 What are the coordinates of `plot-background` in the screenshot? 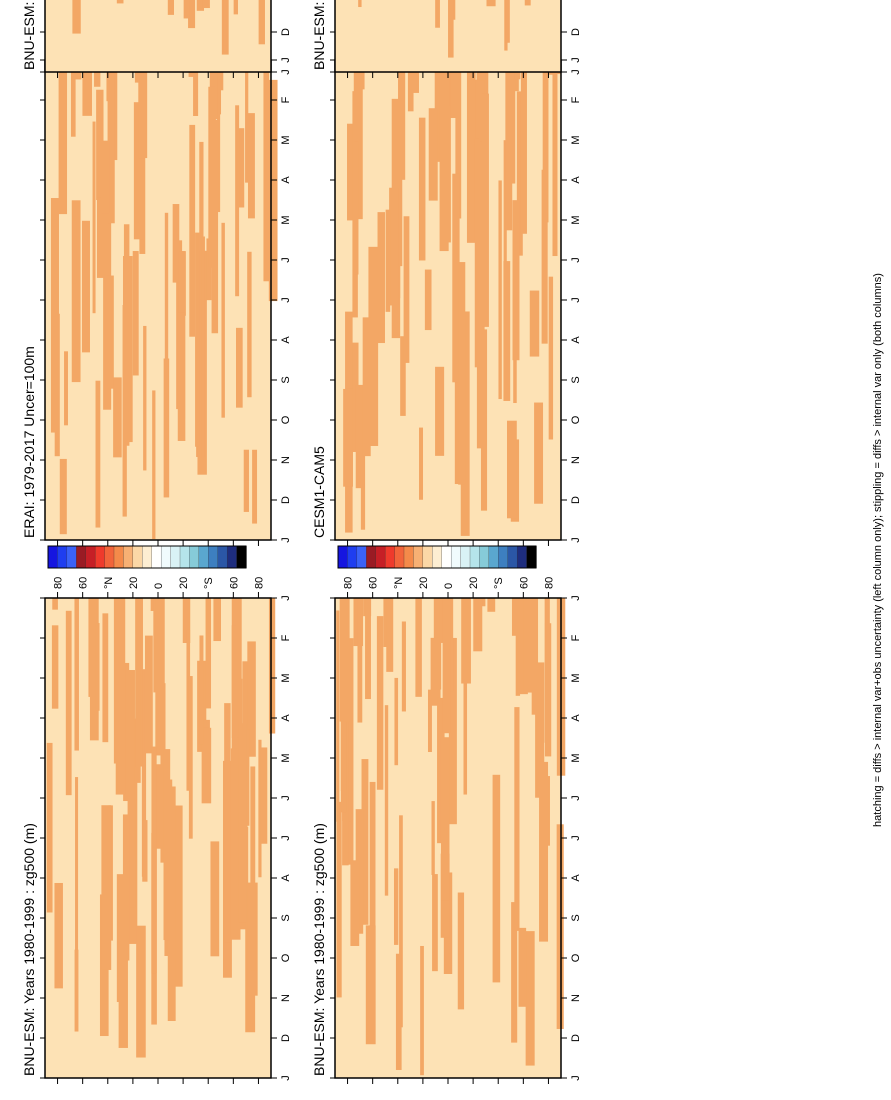 It's located at (448, 36).